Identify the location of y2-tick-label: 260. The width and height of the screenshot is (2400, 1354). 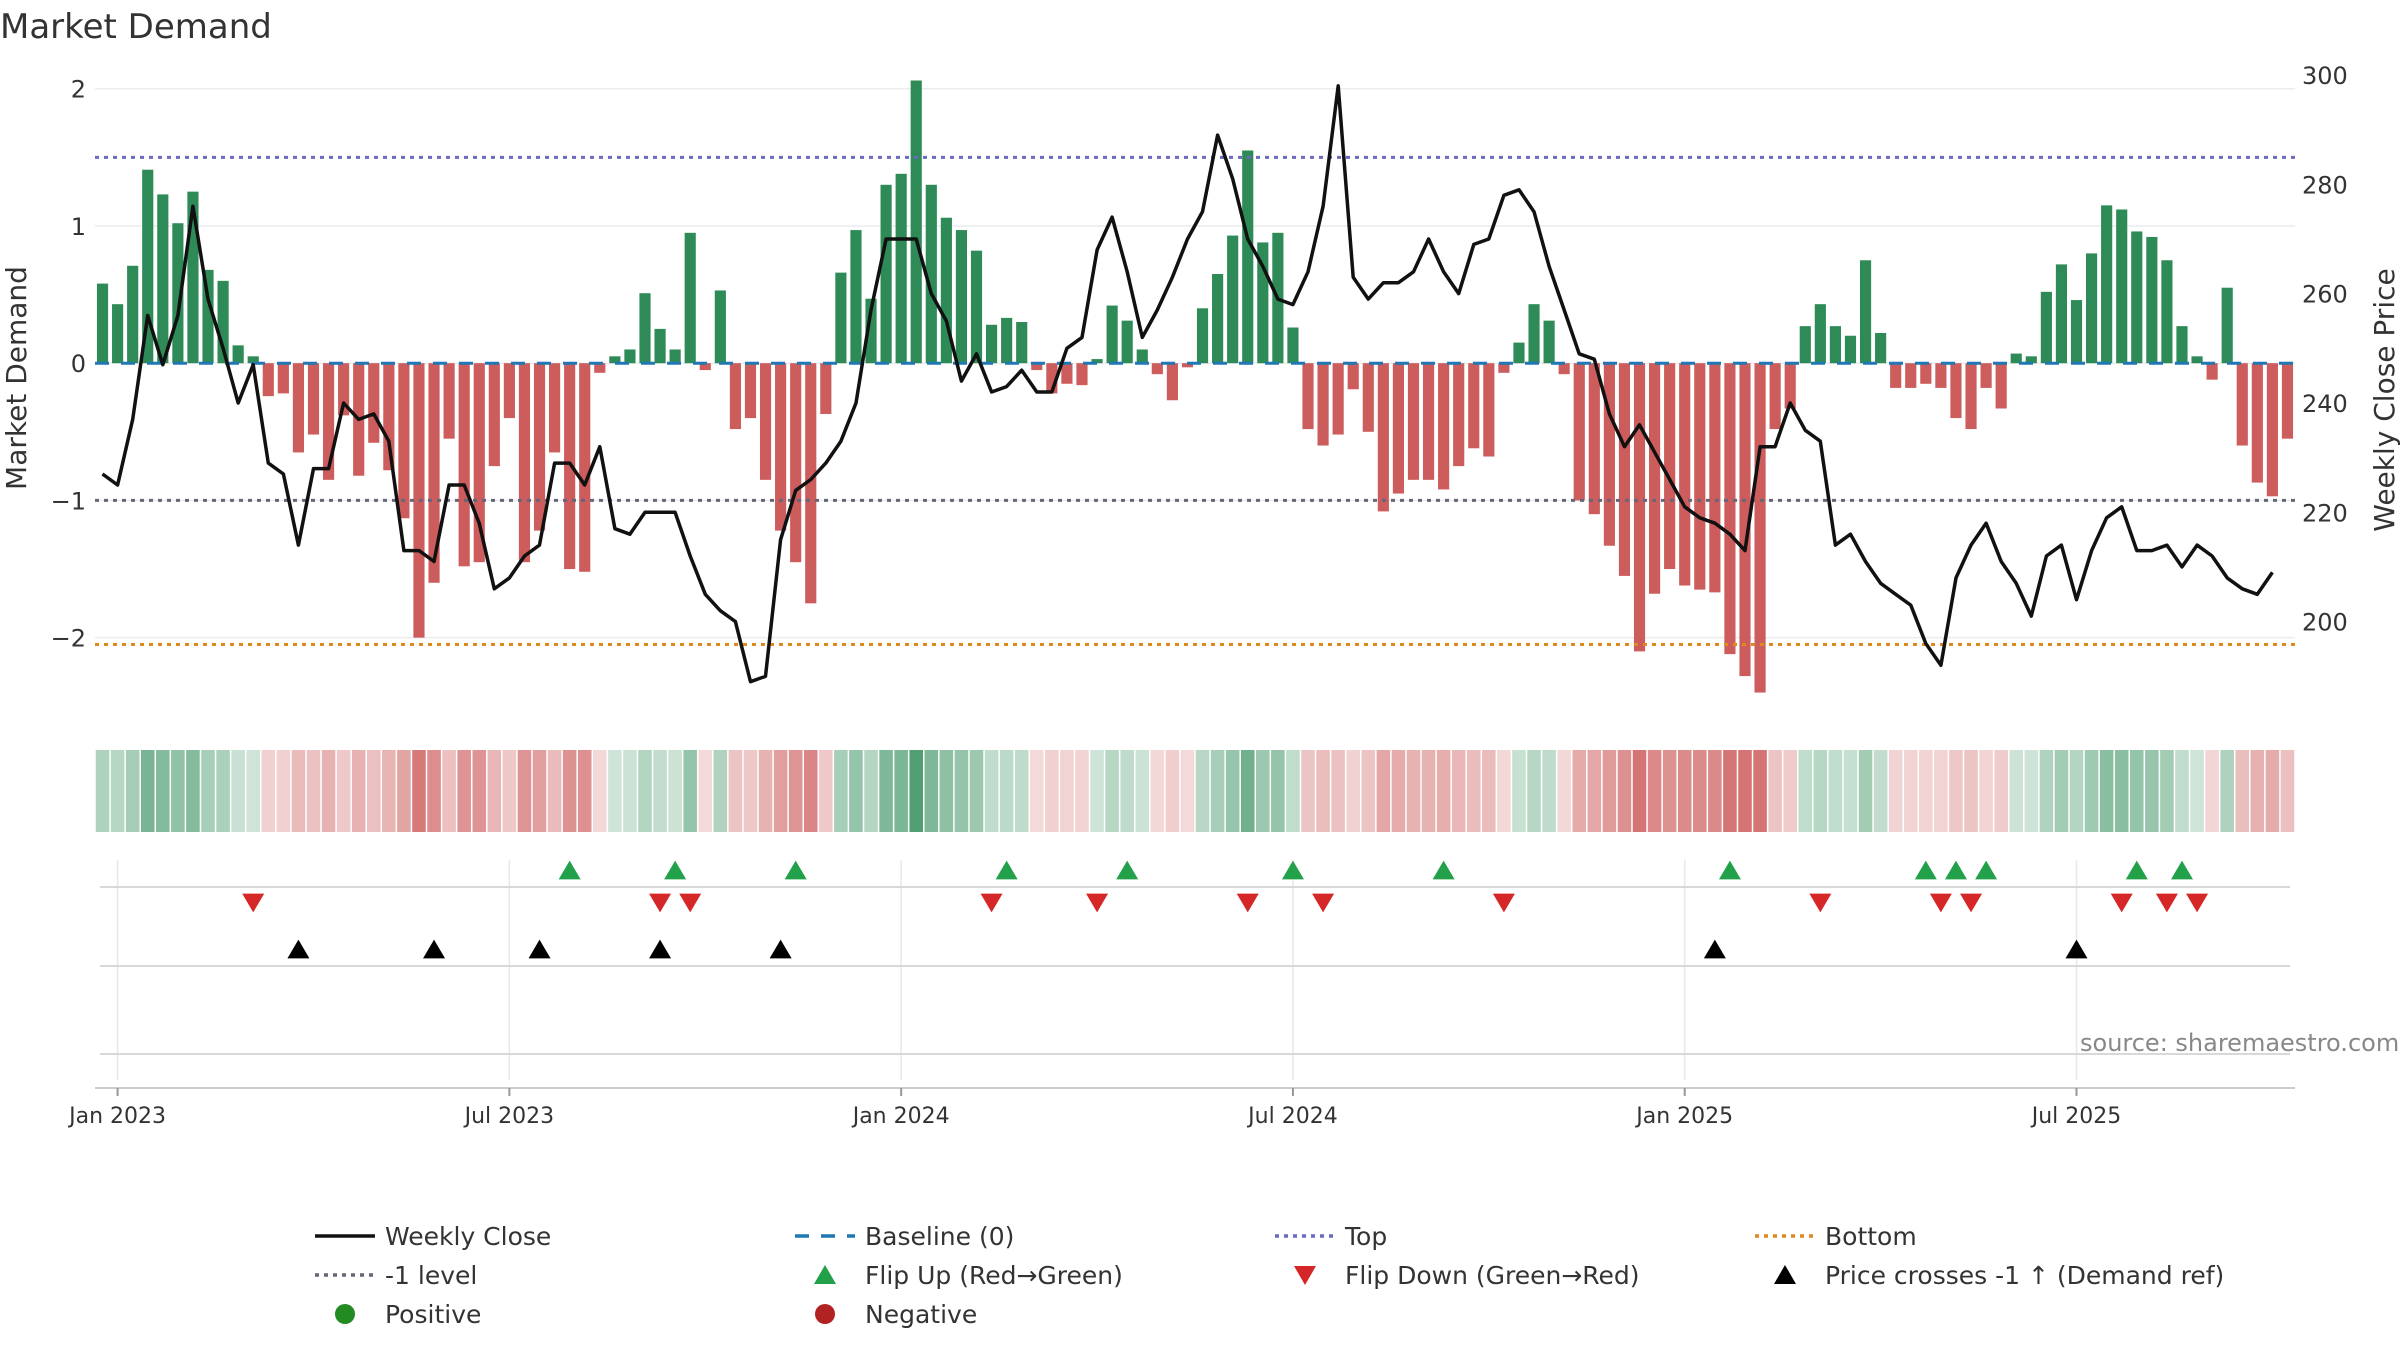
(2325, 295).